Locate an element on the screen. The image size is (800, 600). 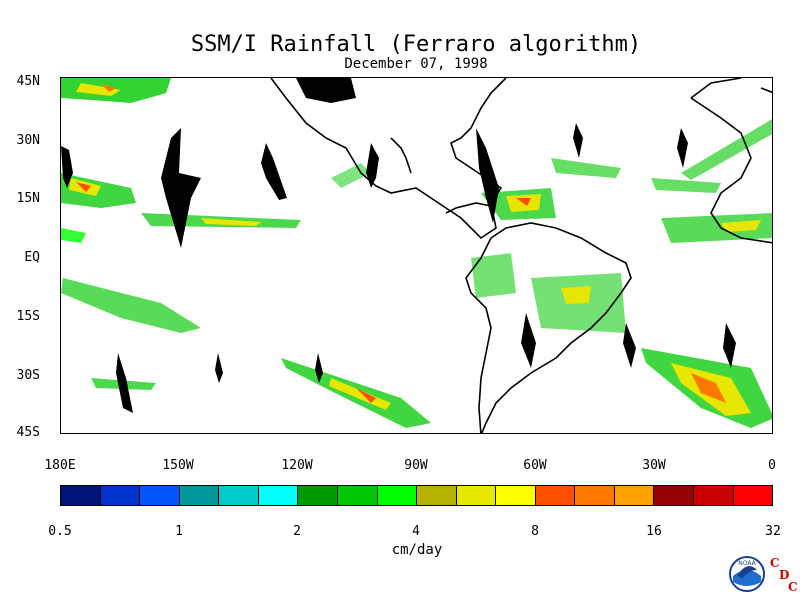
noaa-logo-text: NOAA is located at coordinates (747, 563).